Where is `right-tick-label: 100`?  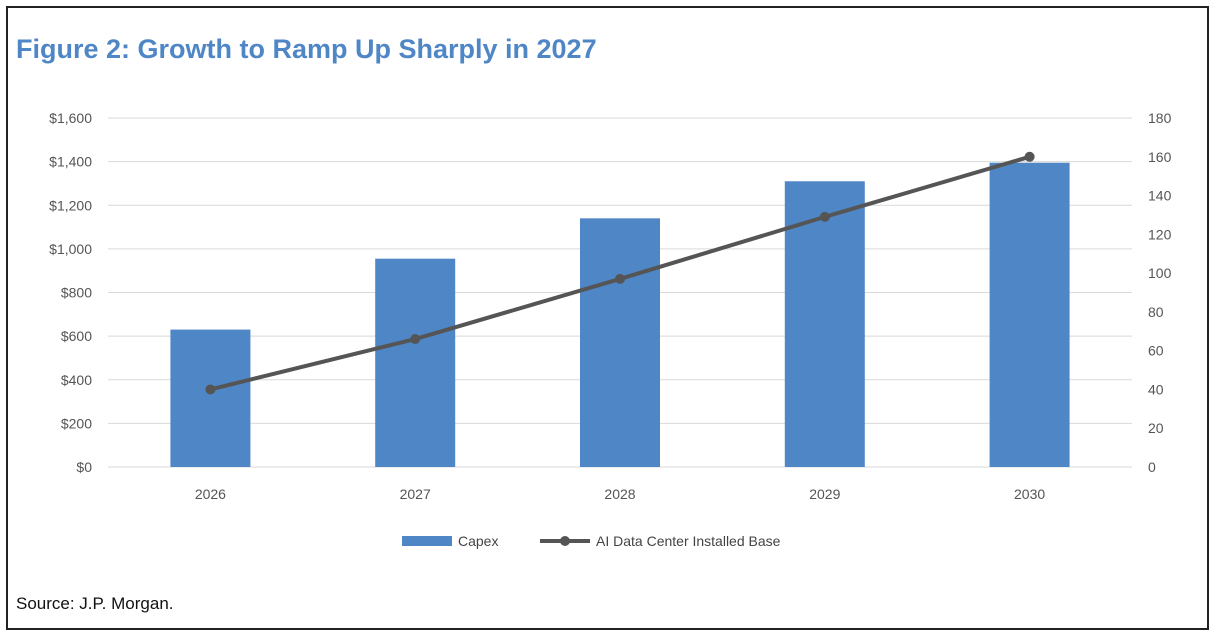 right-tick-label: 100 is located at coordinates (1160, 273).